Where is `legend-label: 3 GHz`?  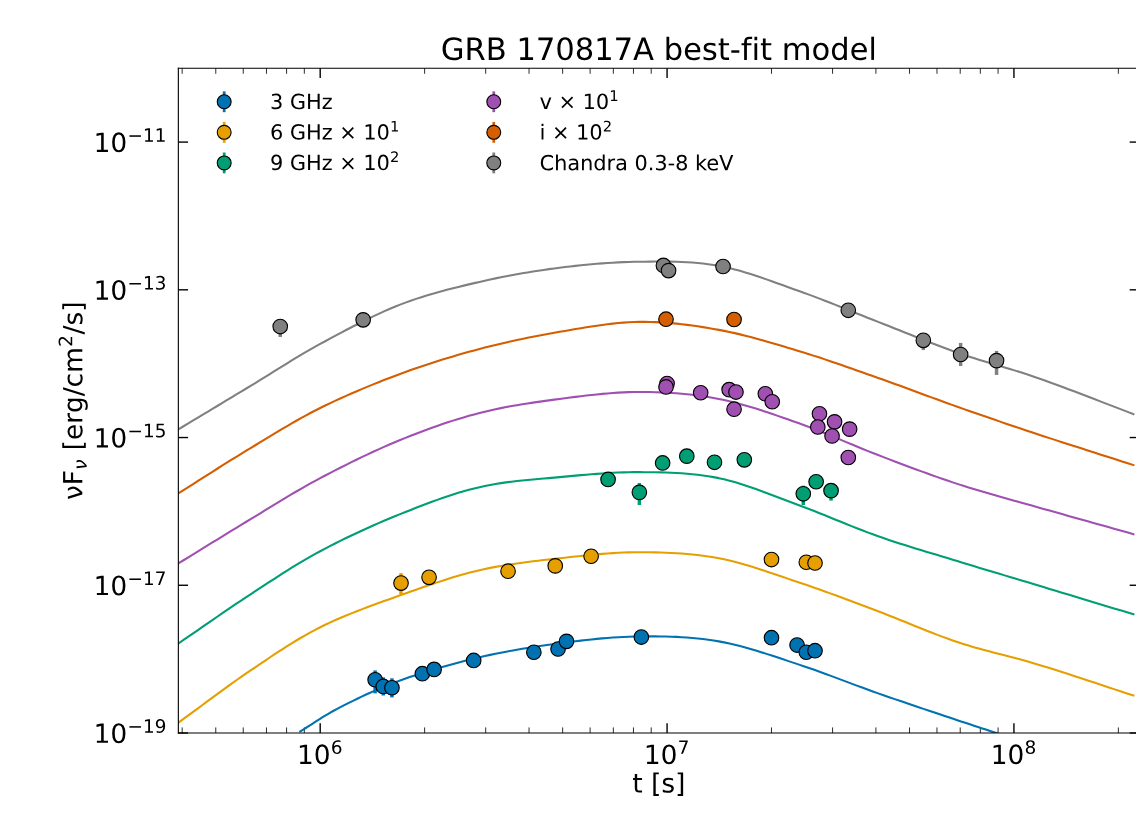
legend-label: 3 GHz is located at coordinates (301, 101).